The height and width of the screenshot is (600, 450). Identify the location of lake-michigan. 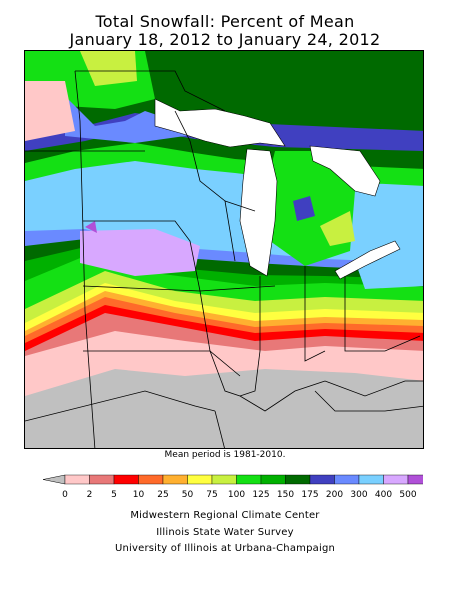
(258, 212).